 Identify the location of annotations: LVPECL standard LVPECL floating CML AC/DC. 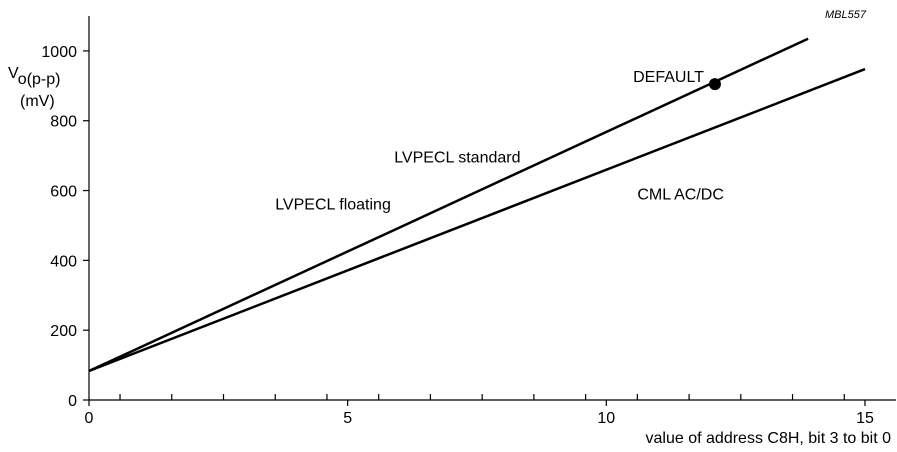
(499, 182).